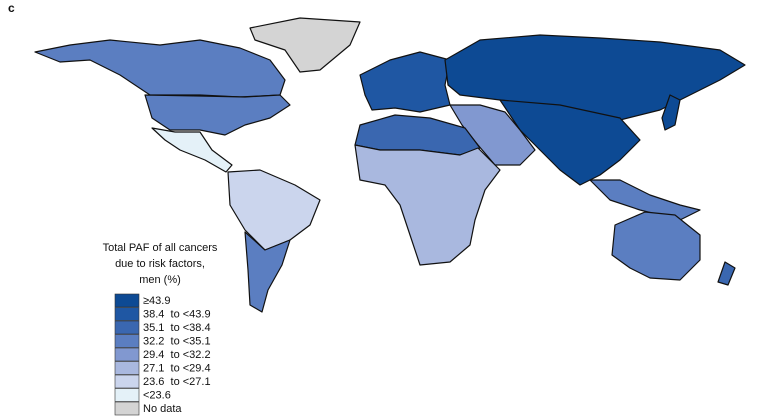 This screenshot has height=420, width=776. What do you see at coordinates (305, 45) in the screenshot?
I see `greenland` at bounding box center [305, 45].